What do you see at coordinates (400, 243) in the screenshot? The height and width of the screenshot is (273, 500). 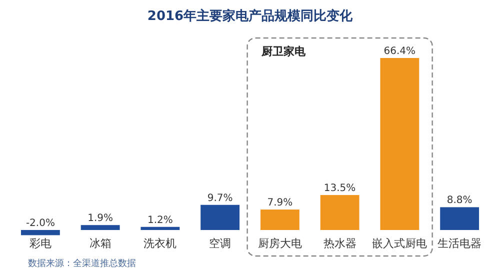 I see `x-tick-label: 嵌入式厨电` at bounding box center [400, 243].